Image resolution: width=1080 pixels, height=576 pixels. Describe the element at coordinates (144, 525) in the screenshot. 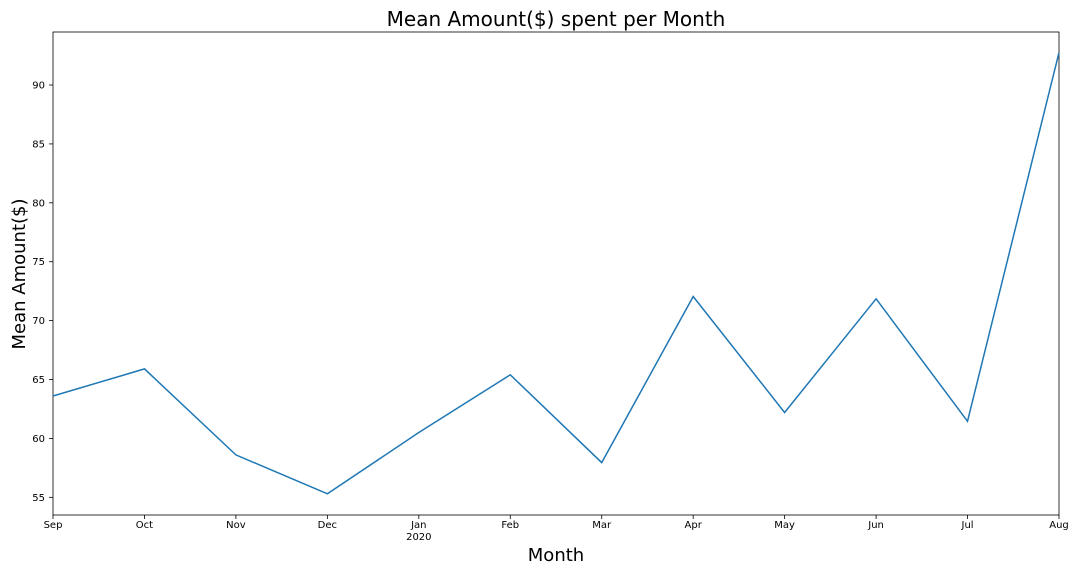

I see `x-tick-label: Oct` at that location.